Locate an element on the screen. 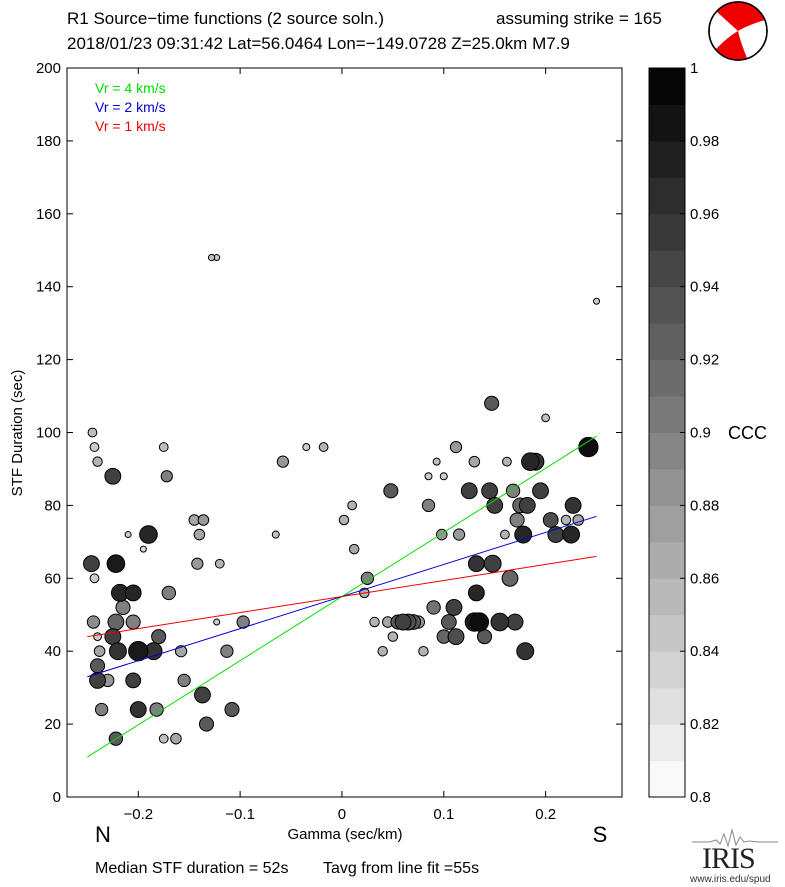 The width and height of the screenshot is (785, 887). y-tick-label: 40 is located at coordinates (52, 651).